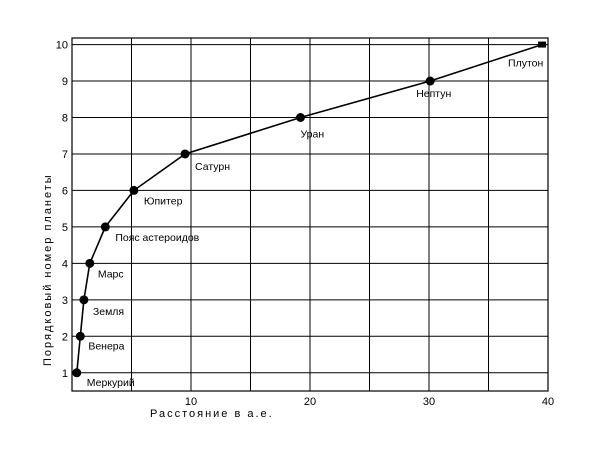  Describe the element at coordinates (65, 191) in the screenshot. I see `y-tick-label: 6` at that location.